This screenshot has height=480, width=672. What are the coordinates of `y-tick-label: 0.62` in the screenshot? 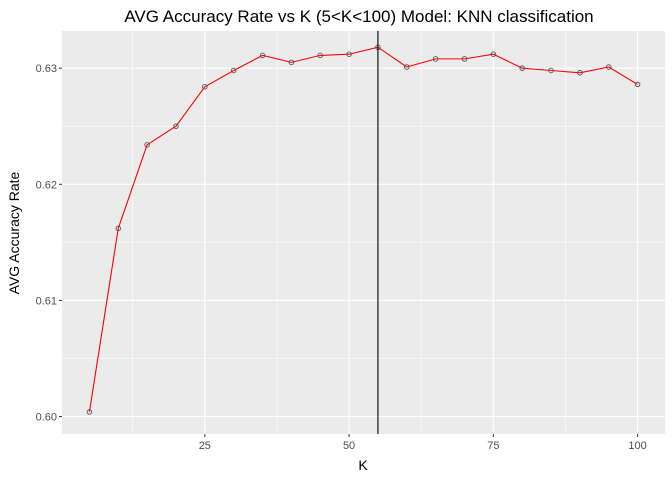 It's located at (46, 185).